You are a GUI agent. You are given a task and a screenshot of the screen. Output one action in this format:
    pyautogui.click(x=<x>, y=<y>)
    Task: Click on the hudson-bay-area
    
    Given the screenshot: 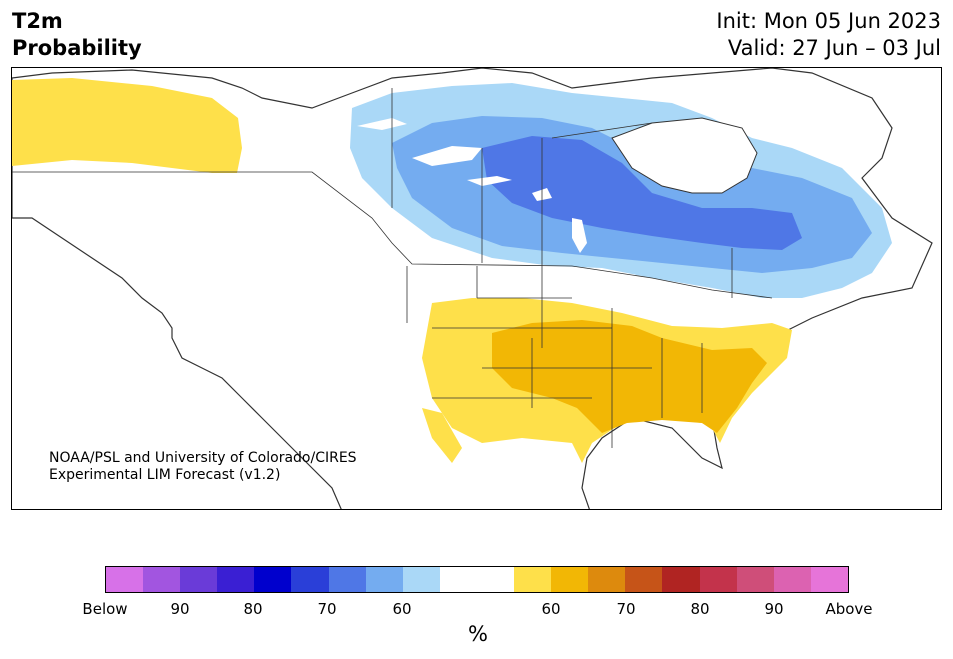 What is the action you would take?
    pyautogui.click(x=684, y=155)
    